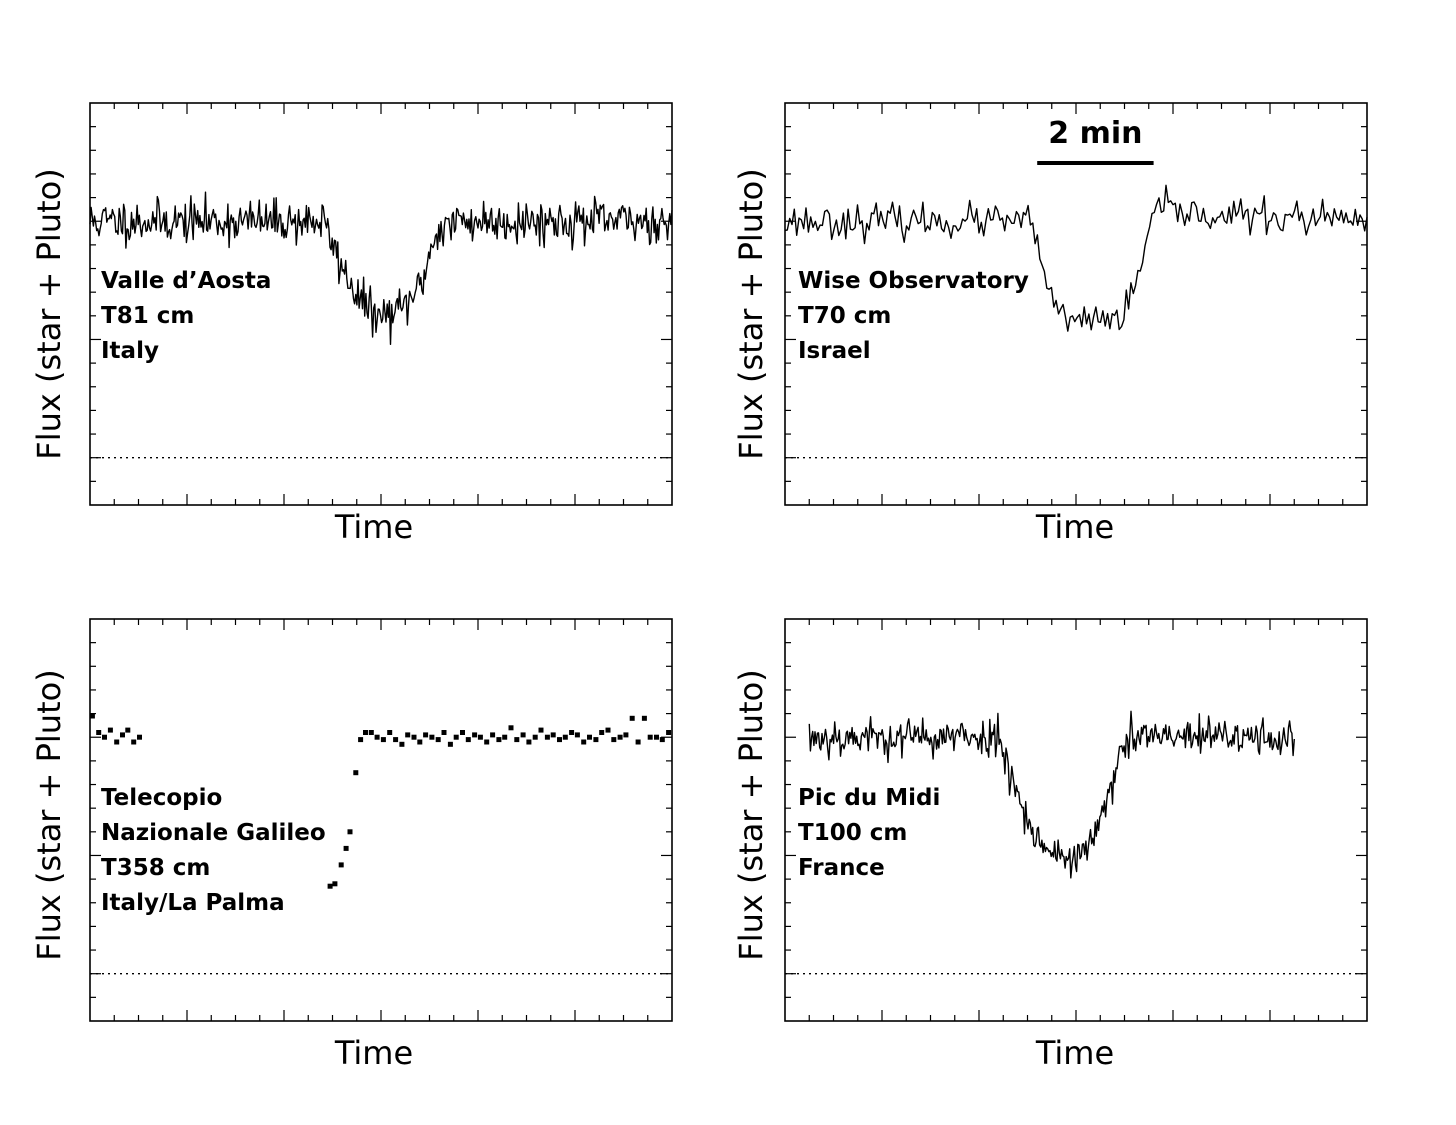 This screenshot has width=1456, height=1125. I want to click on station-country: Israel, so click(834, 351).